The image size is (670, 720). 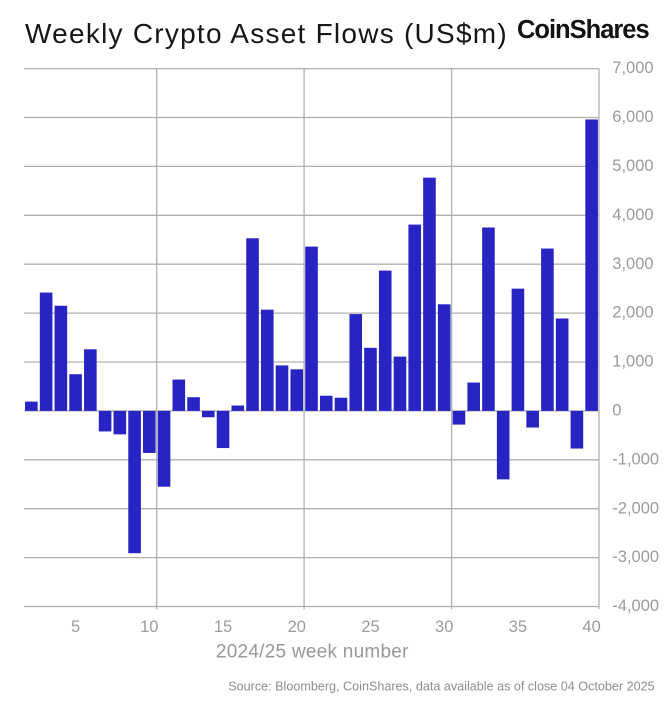 I want to click on svg-text: -2,000, so click(x=635, y=508).